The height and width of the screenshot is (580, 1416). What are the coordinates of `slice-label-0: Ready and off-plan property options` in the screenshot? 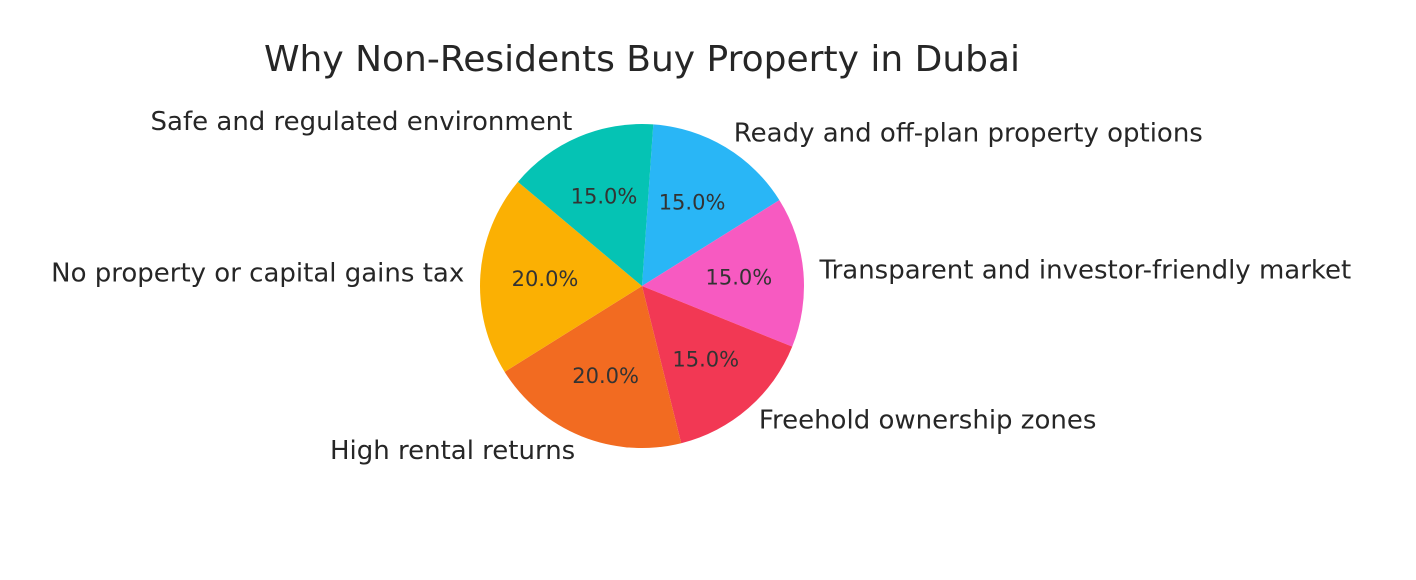 It's located at (968, 133).